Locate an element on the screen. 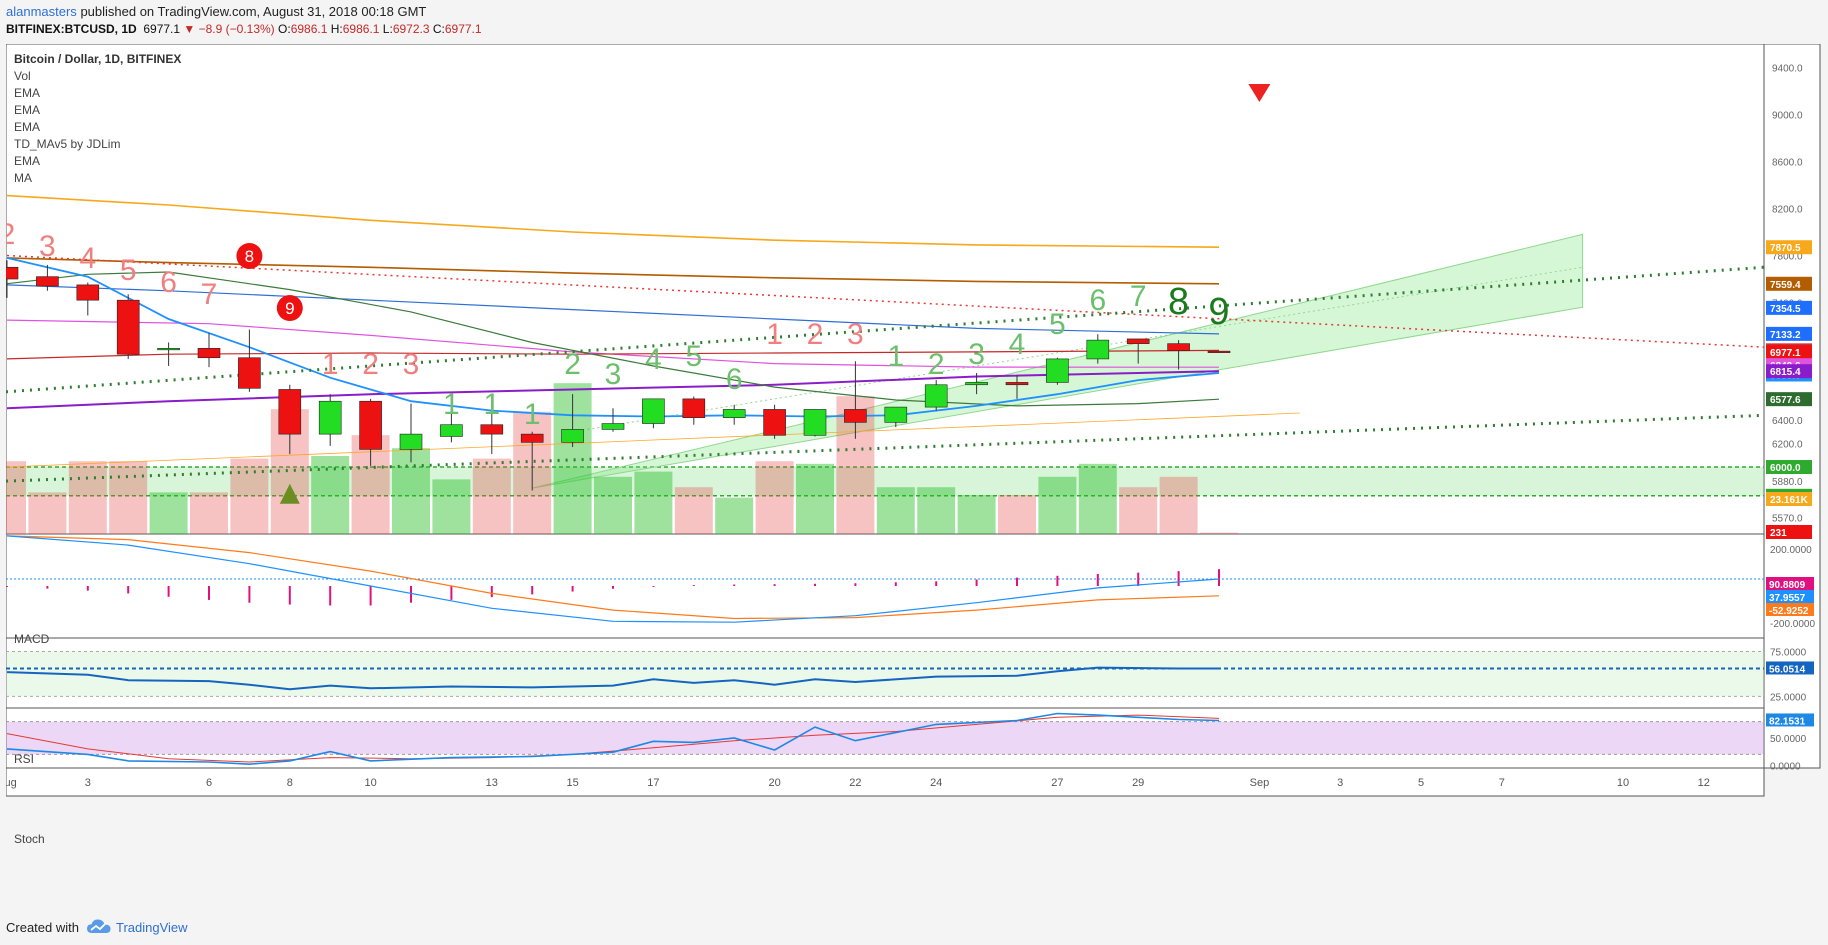 This screenshot has width=1828, height=945. uptrend-line-upper is located at coordinates (885, 329).